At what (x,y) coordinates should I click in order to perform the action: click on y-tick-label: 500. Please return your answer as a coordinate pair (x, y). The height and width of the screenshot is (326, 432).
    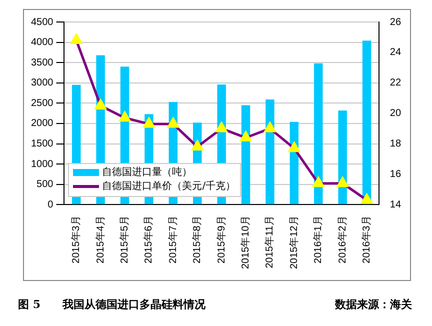
    Looking at the image, I should click on (45, 184).